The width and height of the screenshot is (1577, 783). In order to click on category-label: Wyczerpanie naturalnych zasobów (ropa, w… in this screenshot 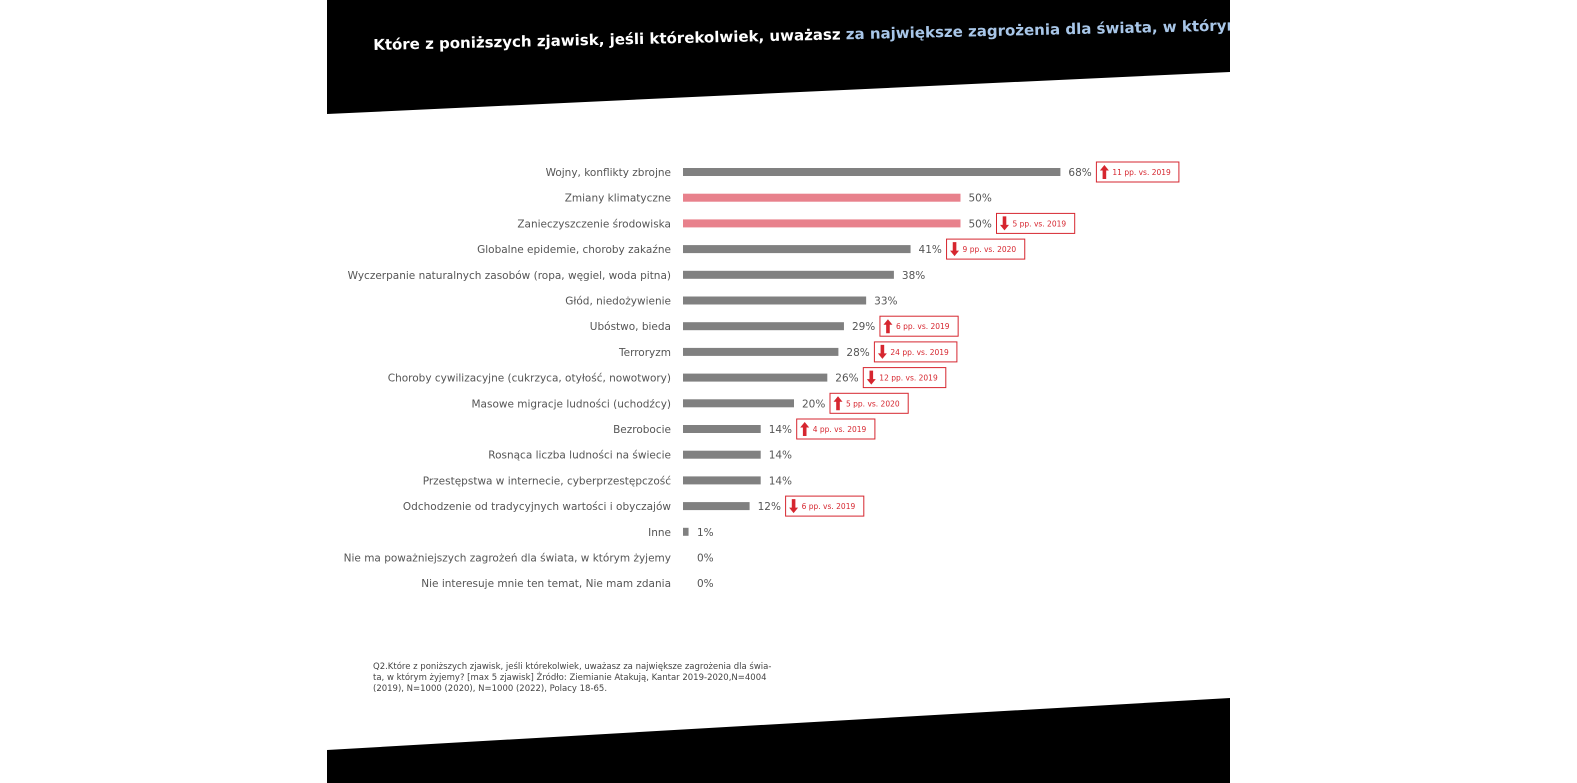, I will do `click(509, 276)`.